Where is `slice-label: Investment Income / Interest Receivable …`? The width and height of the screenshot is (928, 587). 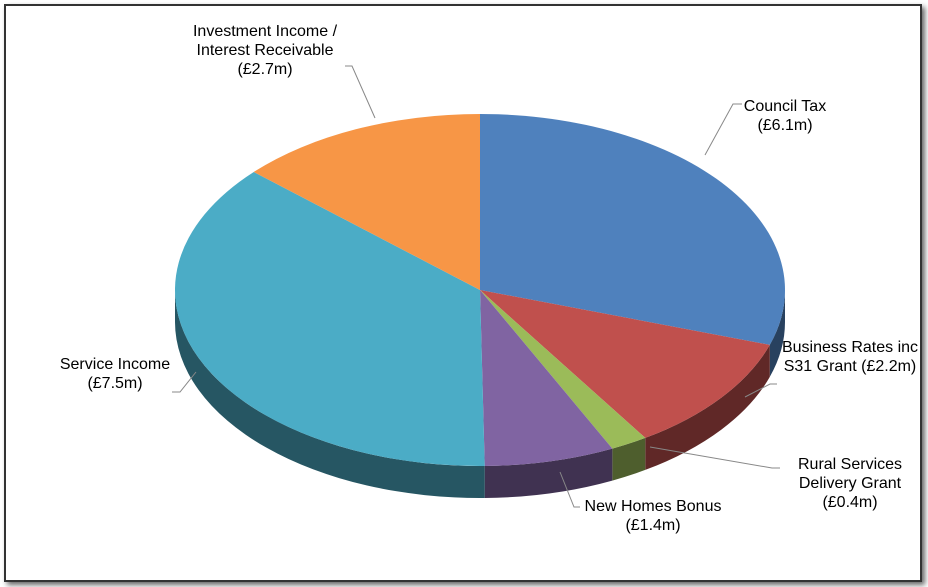 slice-label: Investment Income / Interest Receivable … is located at coordinates (265, 50).